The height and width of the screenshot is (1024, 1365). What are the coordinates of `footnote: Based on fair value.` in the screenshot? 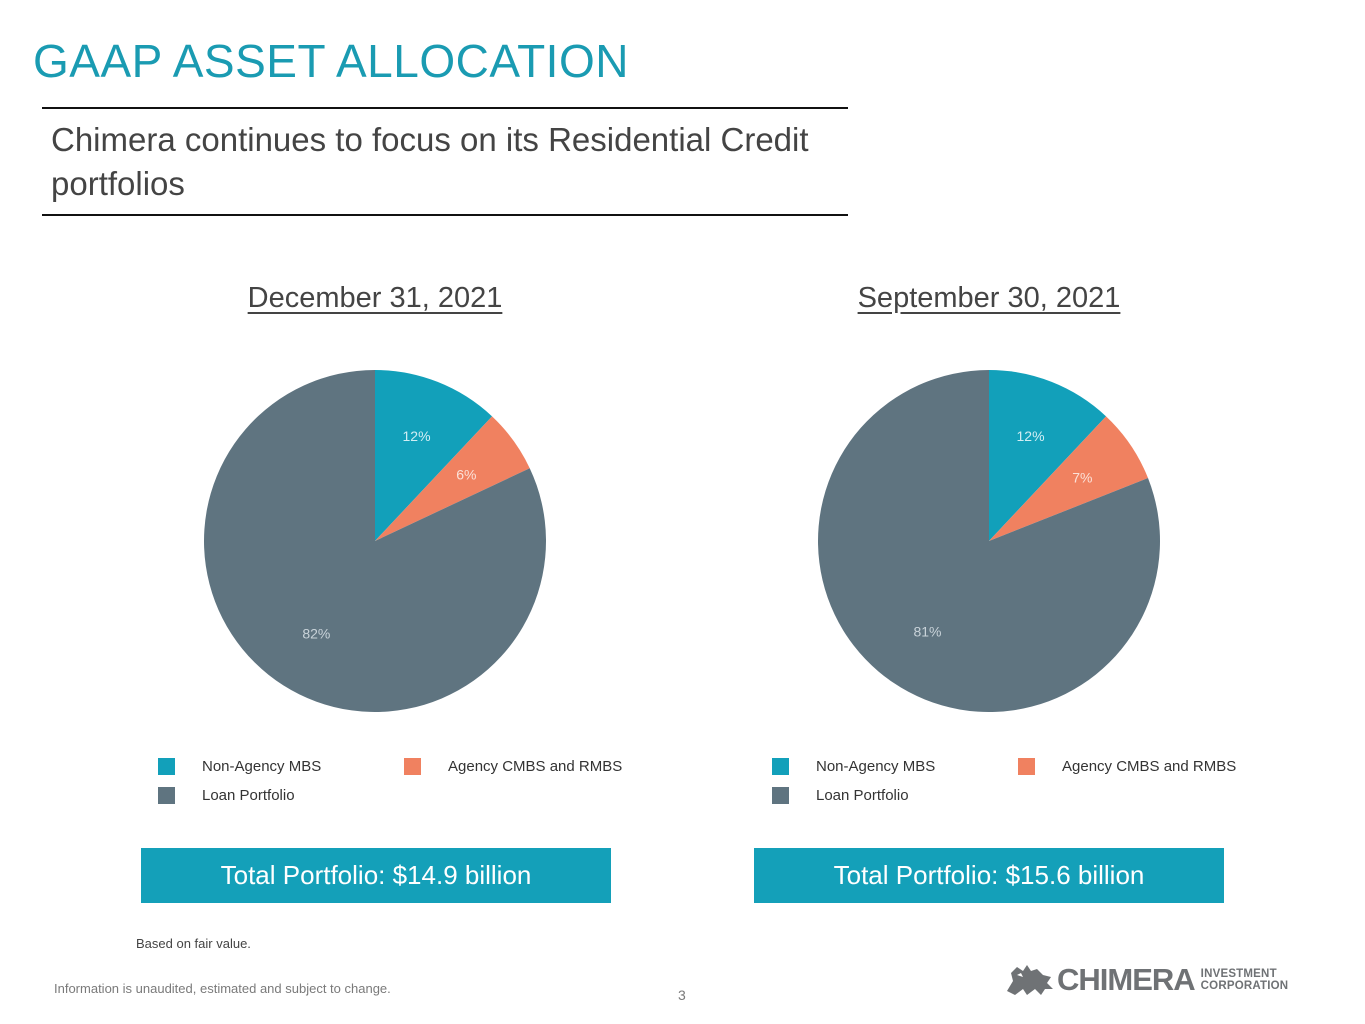 It's located at (193, 943).